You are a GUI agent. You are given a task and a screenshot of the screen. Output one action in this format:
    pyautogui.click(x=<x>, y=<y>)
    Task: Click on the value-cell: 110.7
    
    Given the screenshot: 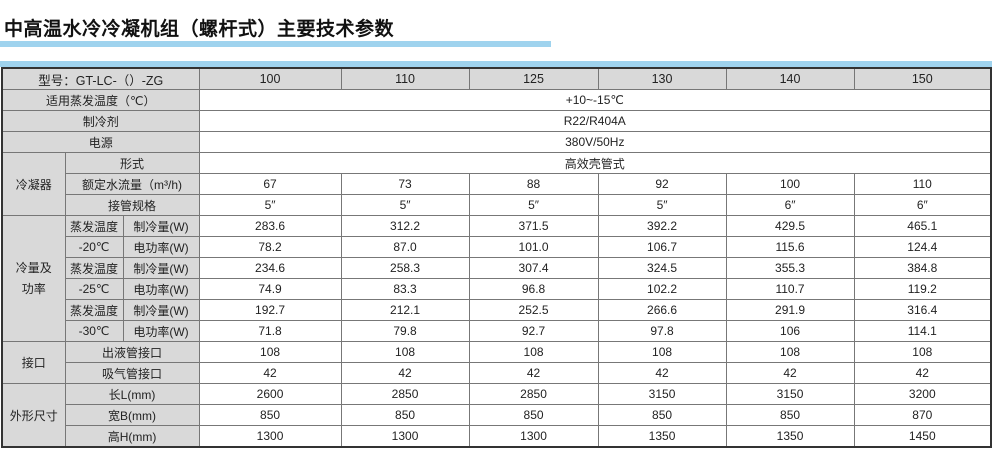 What is the action you would take?
    pyautogui.click(x=790, y=289)
    